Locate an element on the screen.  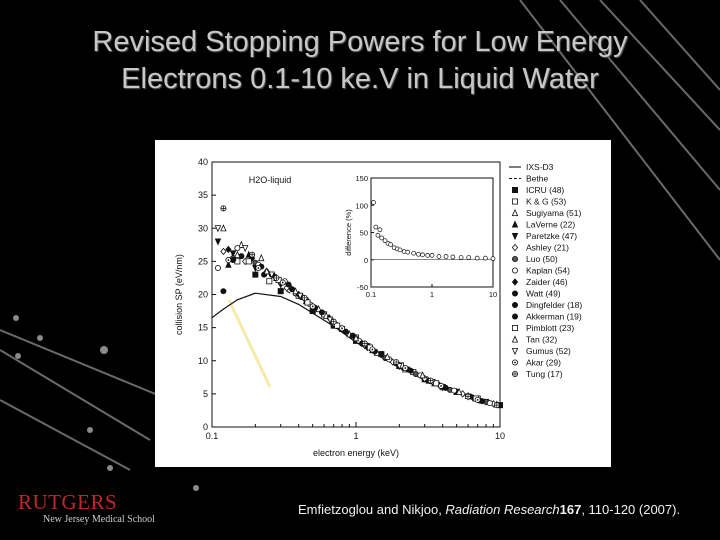
x-tick-label: 0.1 is located at coordinates (212, 436).